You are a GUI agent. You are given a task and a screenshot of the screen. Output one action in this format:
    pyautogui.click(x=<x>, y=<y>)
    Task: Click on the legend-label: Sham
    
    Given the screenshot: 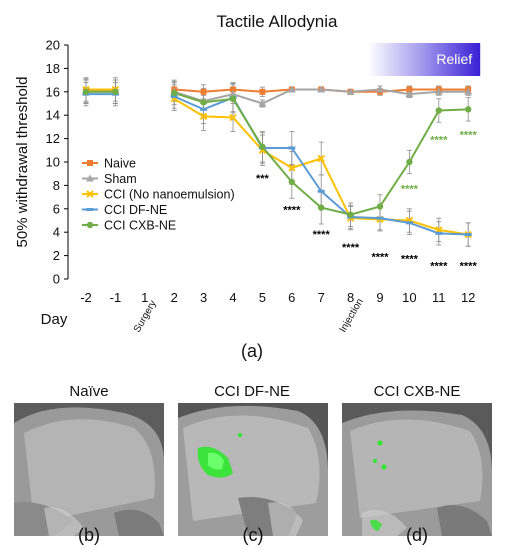 What is the action you would take?
    pyautogui.click(x=120, y=179)
    